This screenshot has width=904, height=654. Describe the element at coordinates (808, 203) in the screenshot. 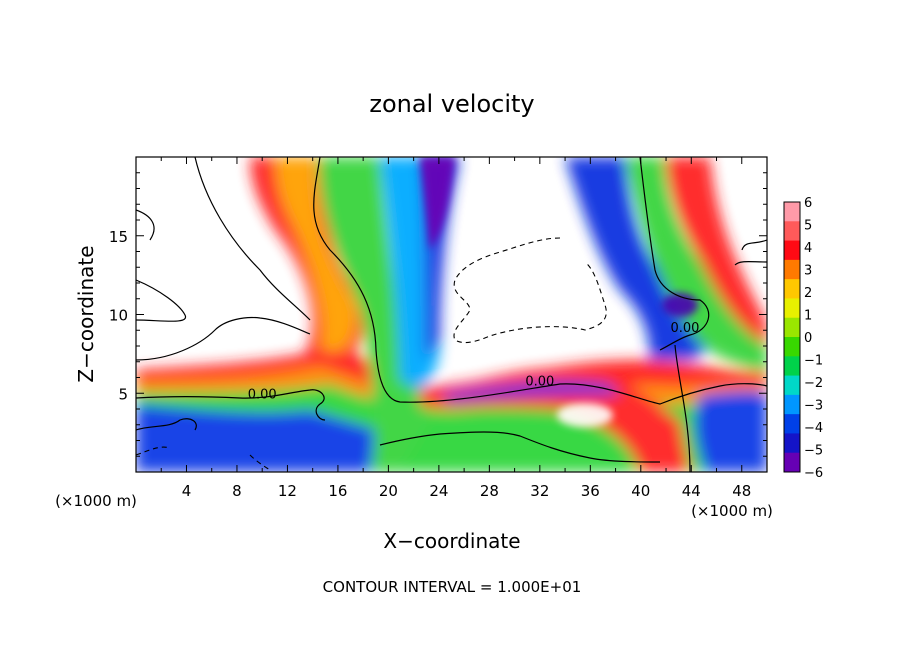

I see `colorbar-label: 6` at that location.